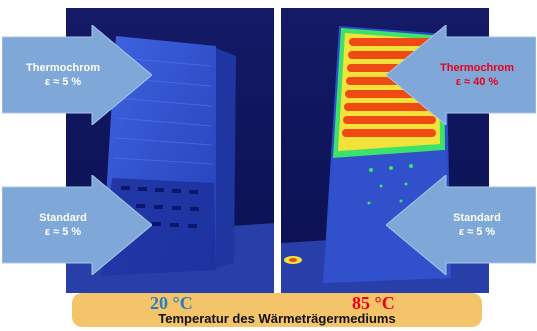 Image resolution: width=537 pixels, height=331 pixels. Describe the element at coordinates (77, 75) in the screenshot. I see `arrow-thermochrom-left: Thermochrom ε ≈ 5 %` at that location.